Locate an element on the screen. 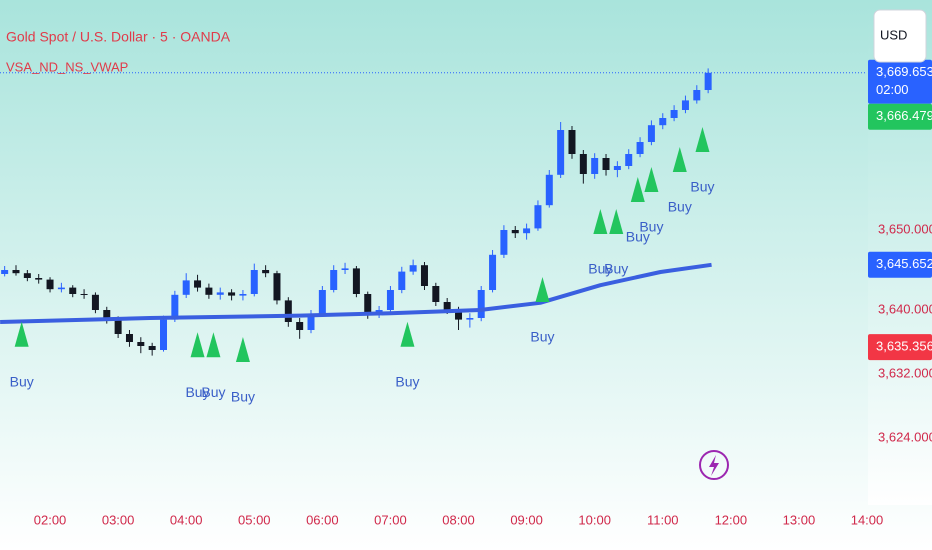  x-tick-label: 03:00 is located at coordinates (118, 519).